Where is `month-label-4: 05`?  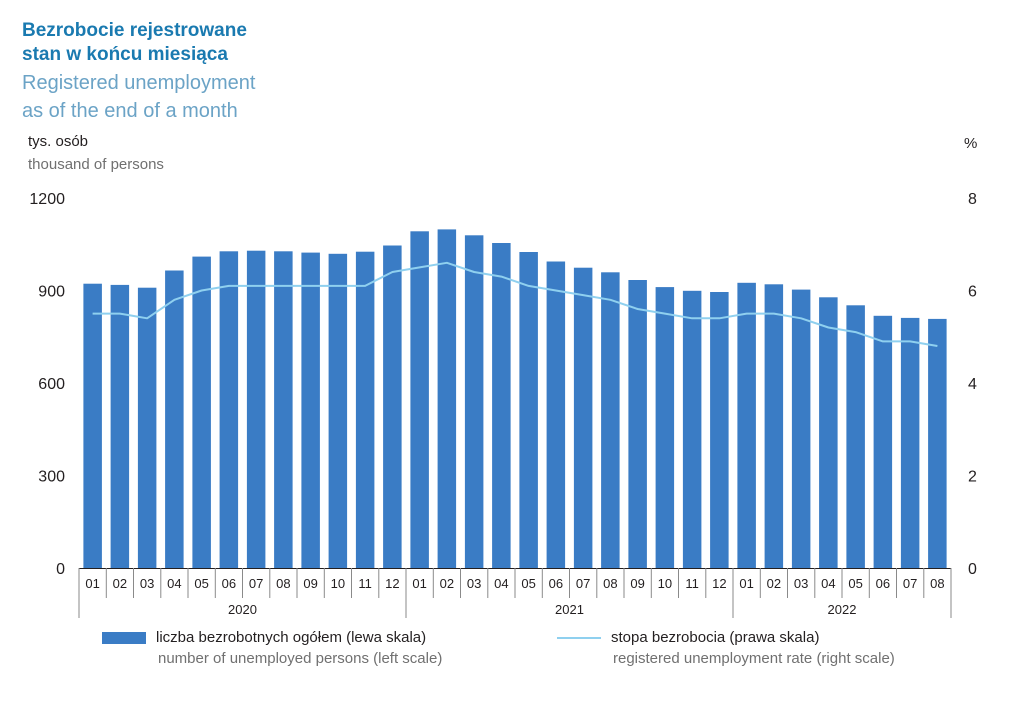 month-label-4: 05 is located at coordinates (201, 583).